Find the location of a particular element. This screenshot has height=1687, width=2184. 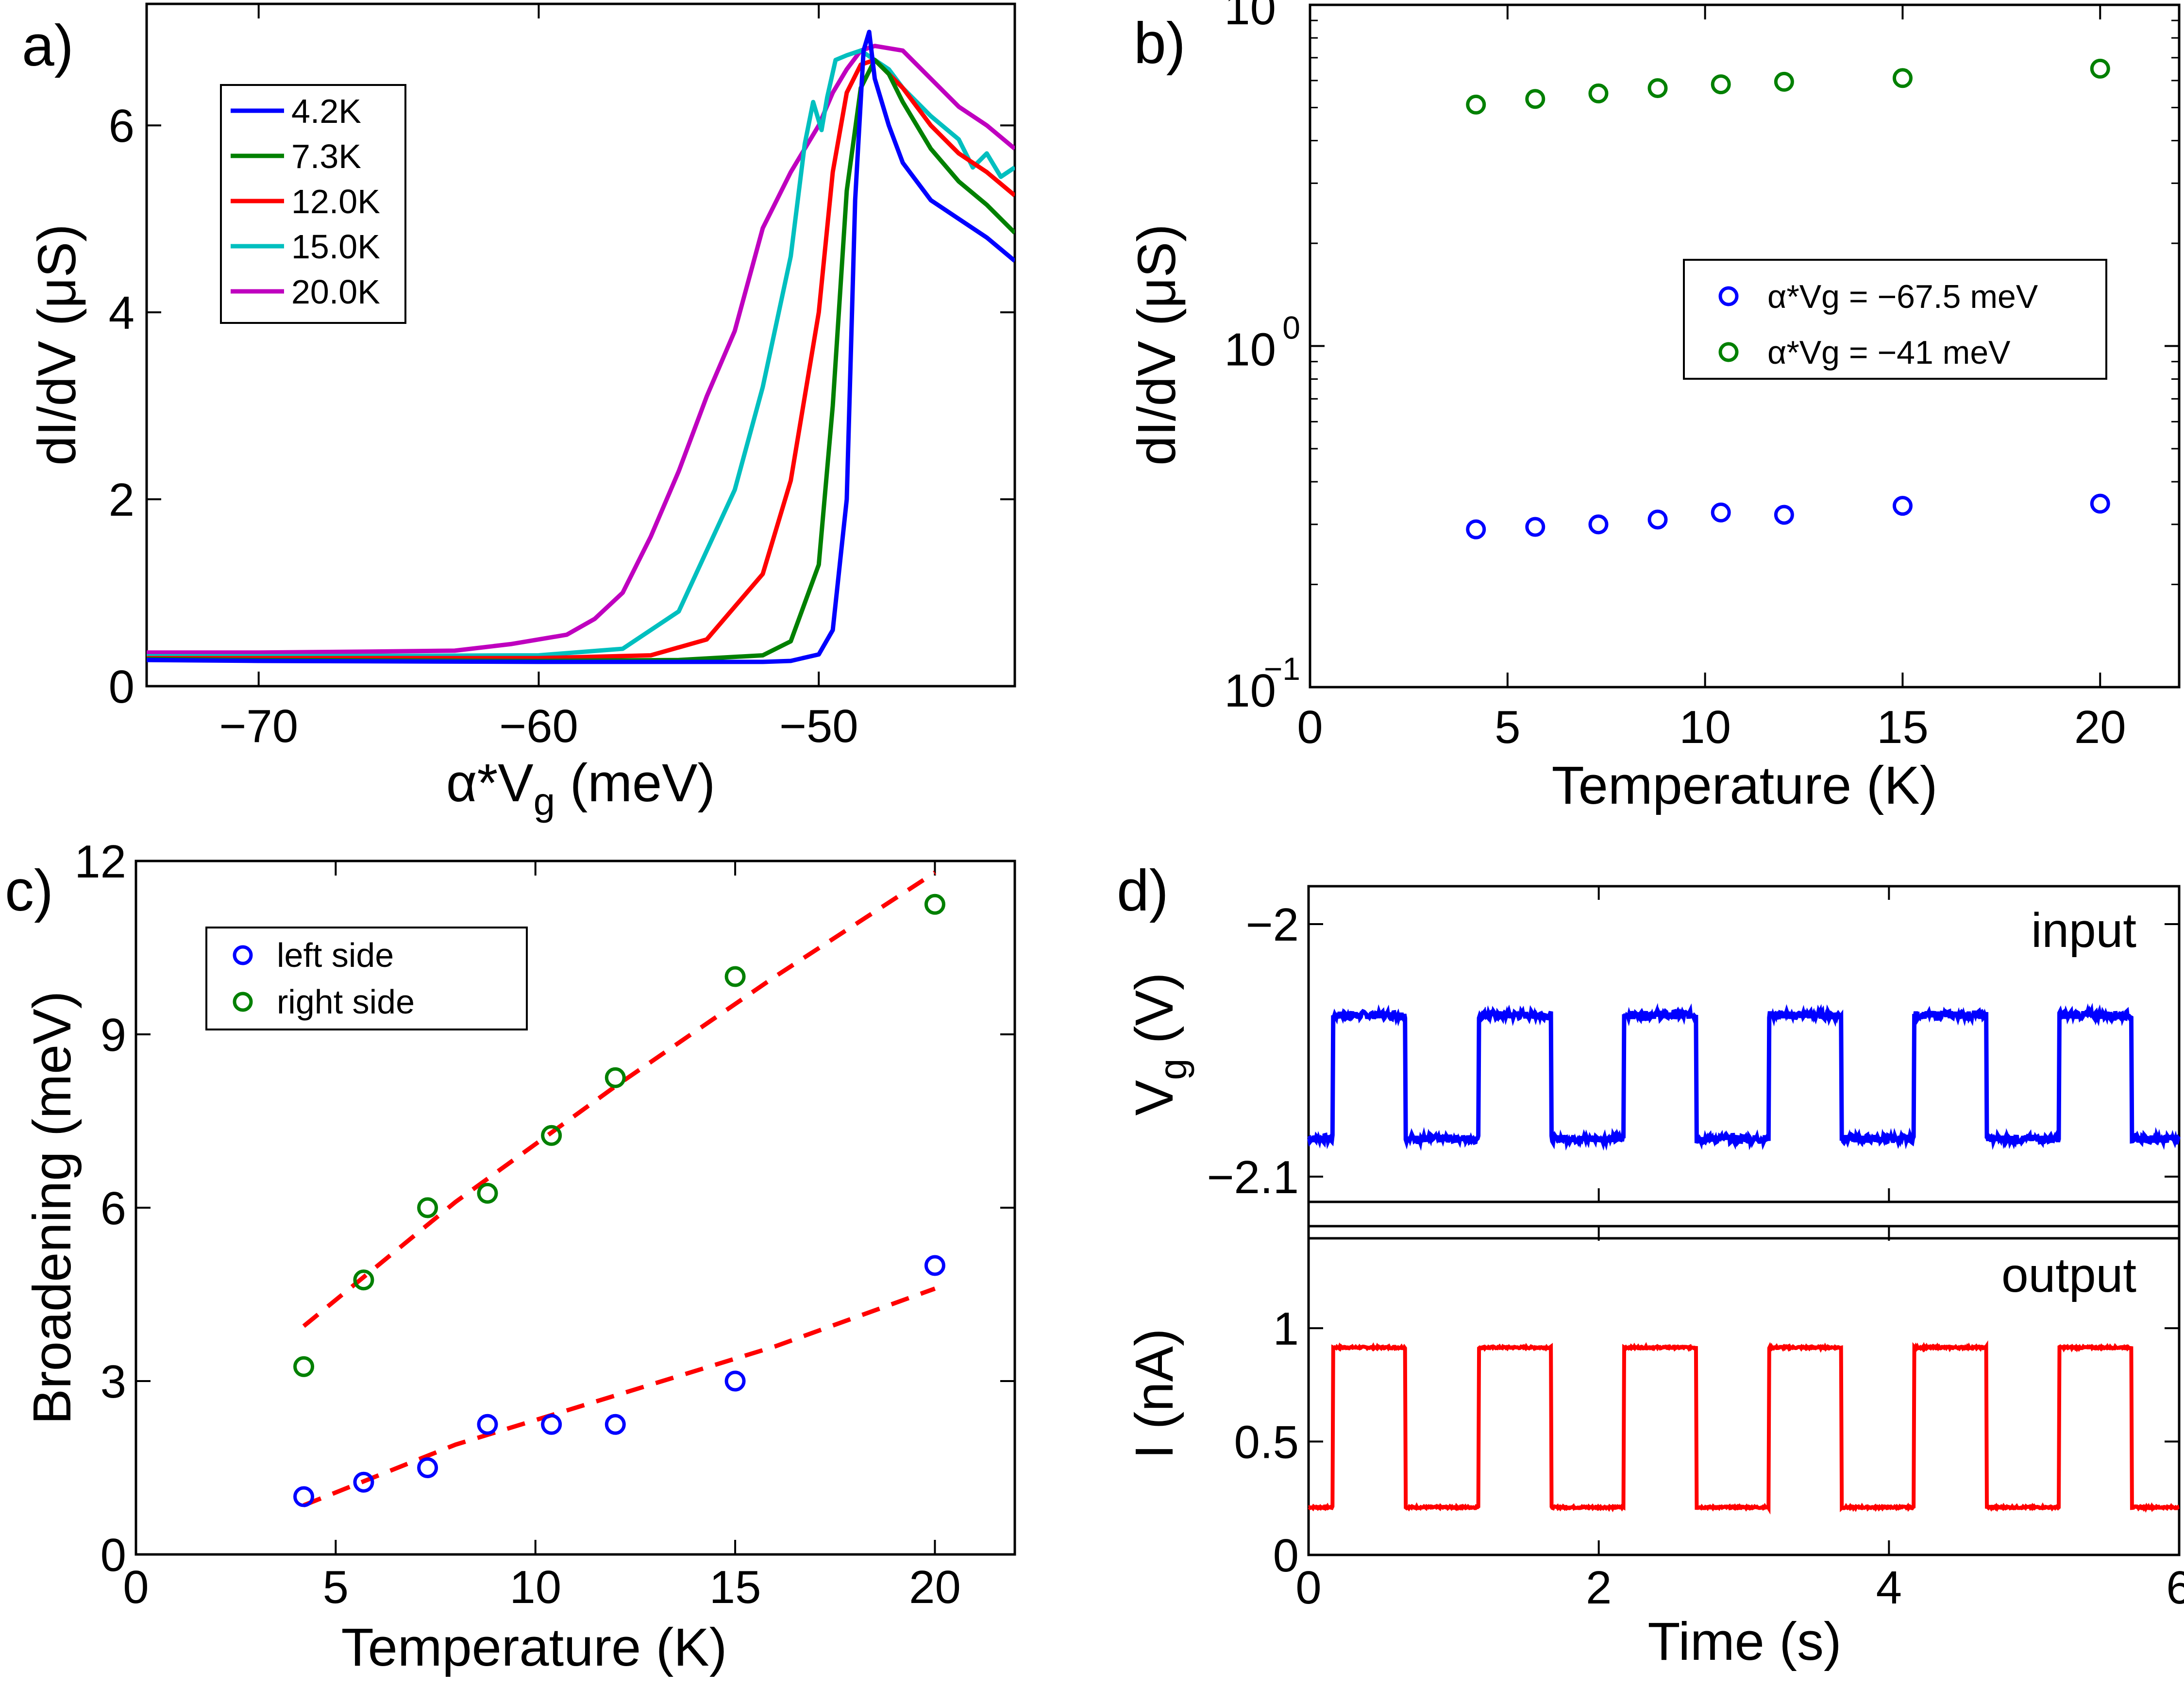

panel-b-legend: α*Vg = −67.5 meV α*Vg = −41 meV is located at coordinates (1895, 319).